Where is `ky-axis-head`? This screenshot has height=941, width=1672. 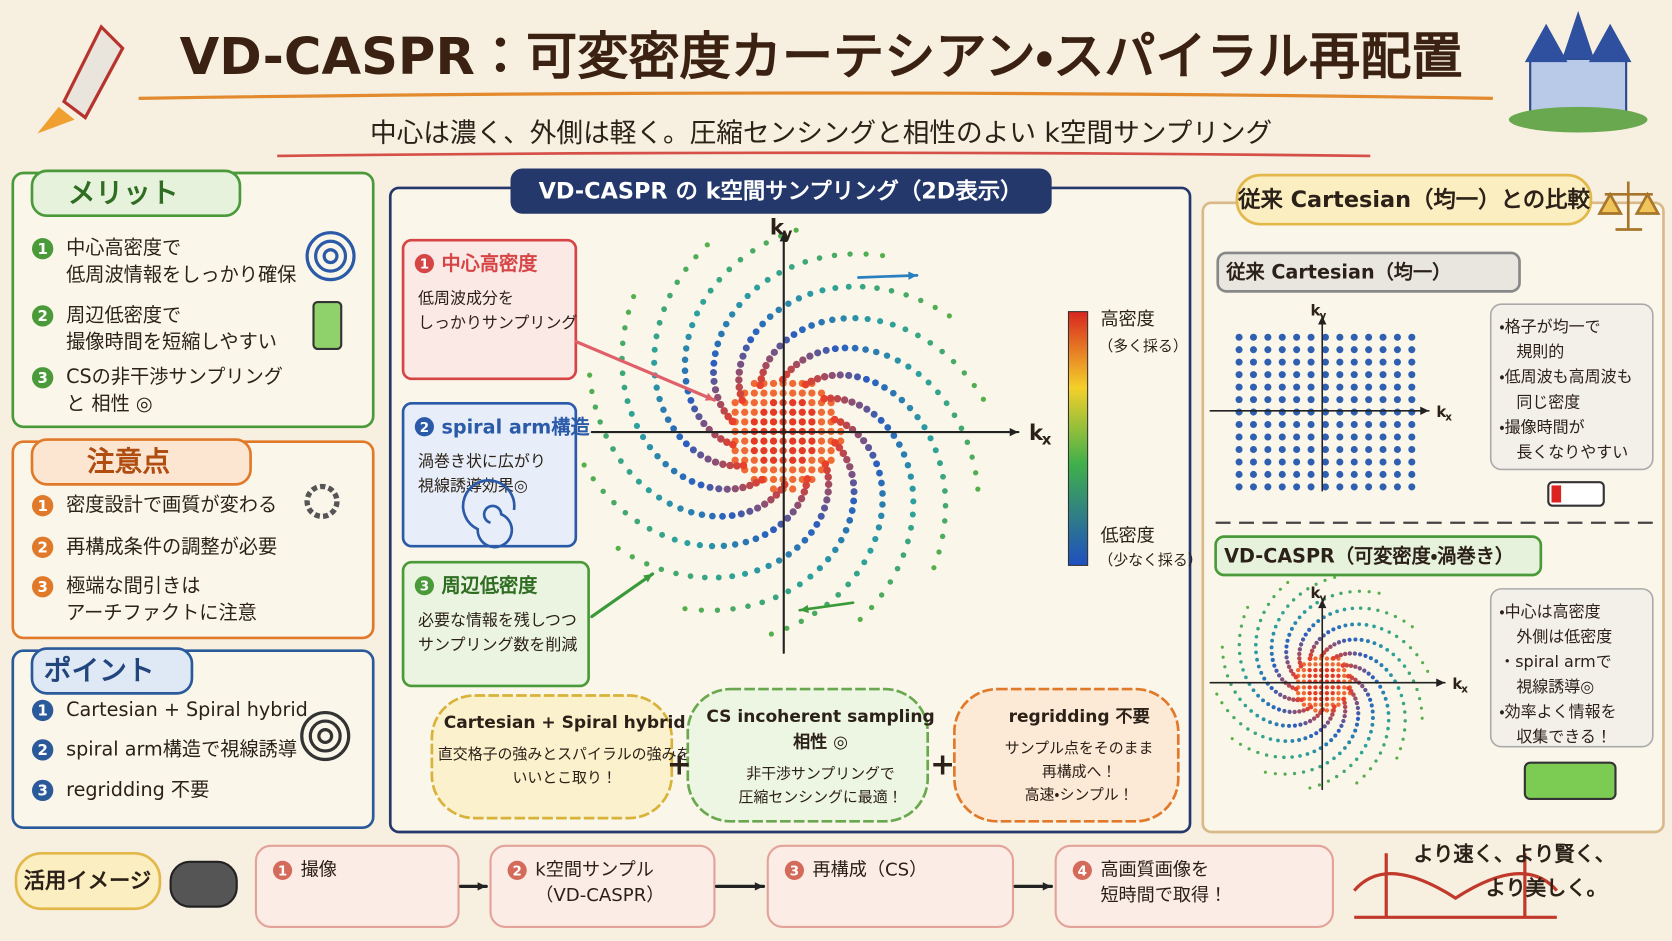
ky-axis-head is located at coordinates (783, 237).